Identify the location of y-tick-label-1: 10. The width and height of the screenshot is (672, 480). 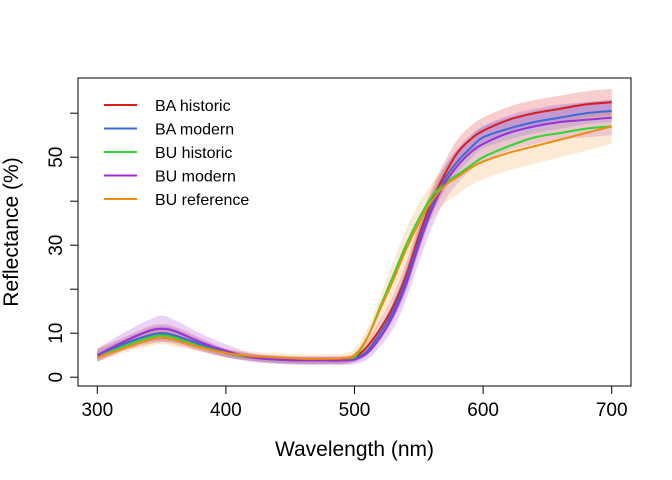
(56, 333).